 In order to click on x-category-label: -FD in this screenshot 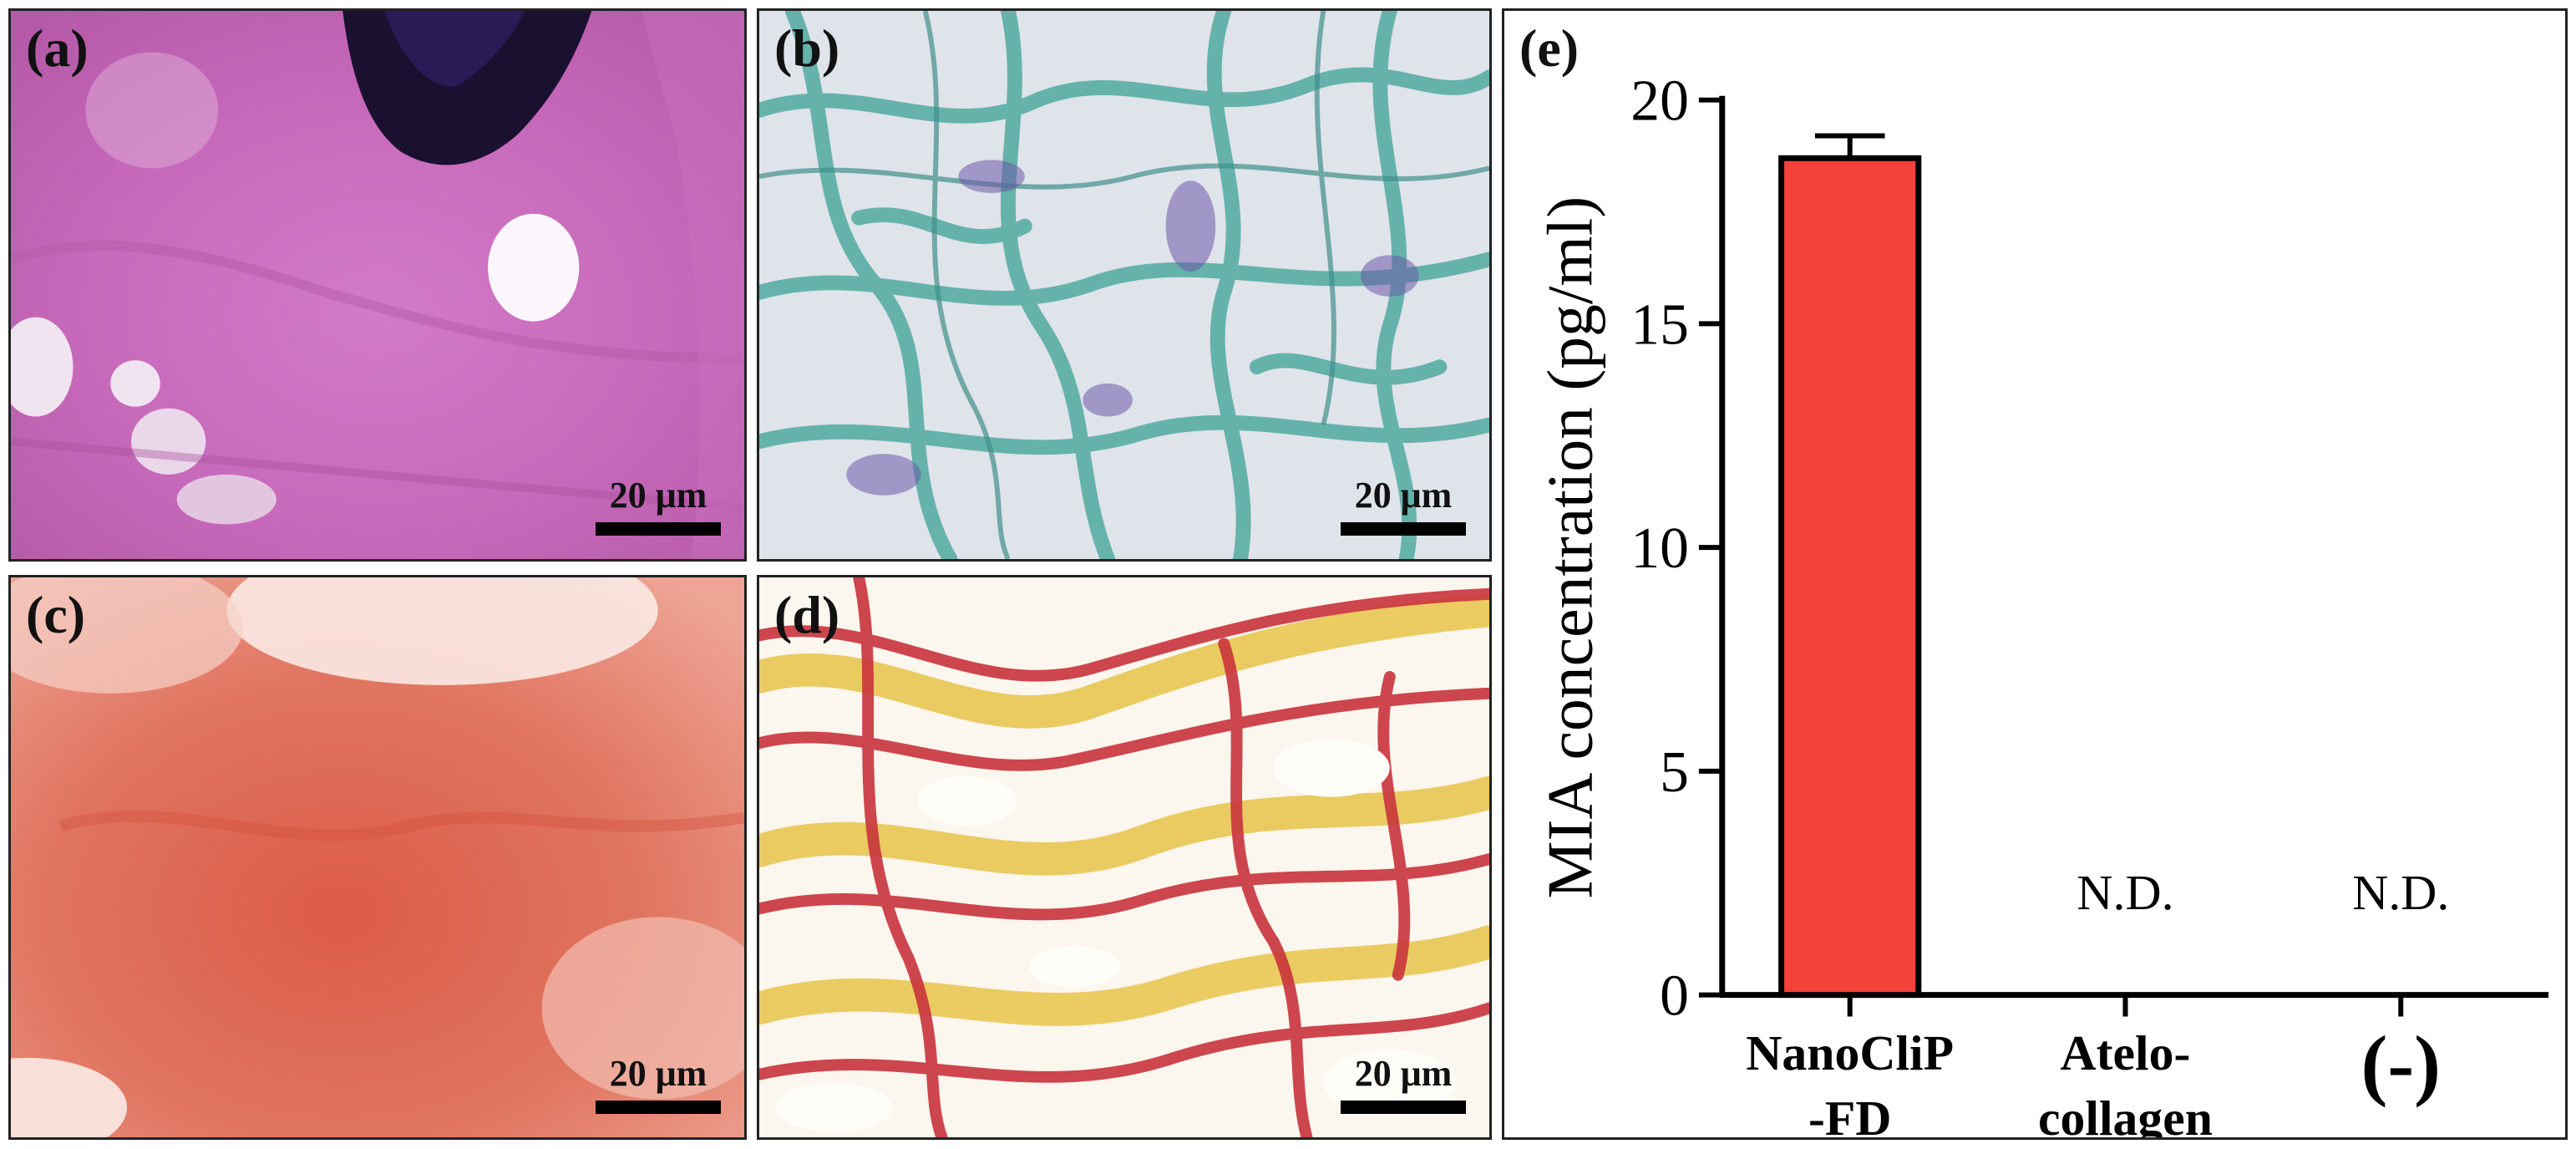, I will do `click(1849, 1114)`.